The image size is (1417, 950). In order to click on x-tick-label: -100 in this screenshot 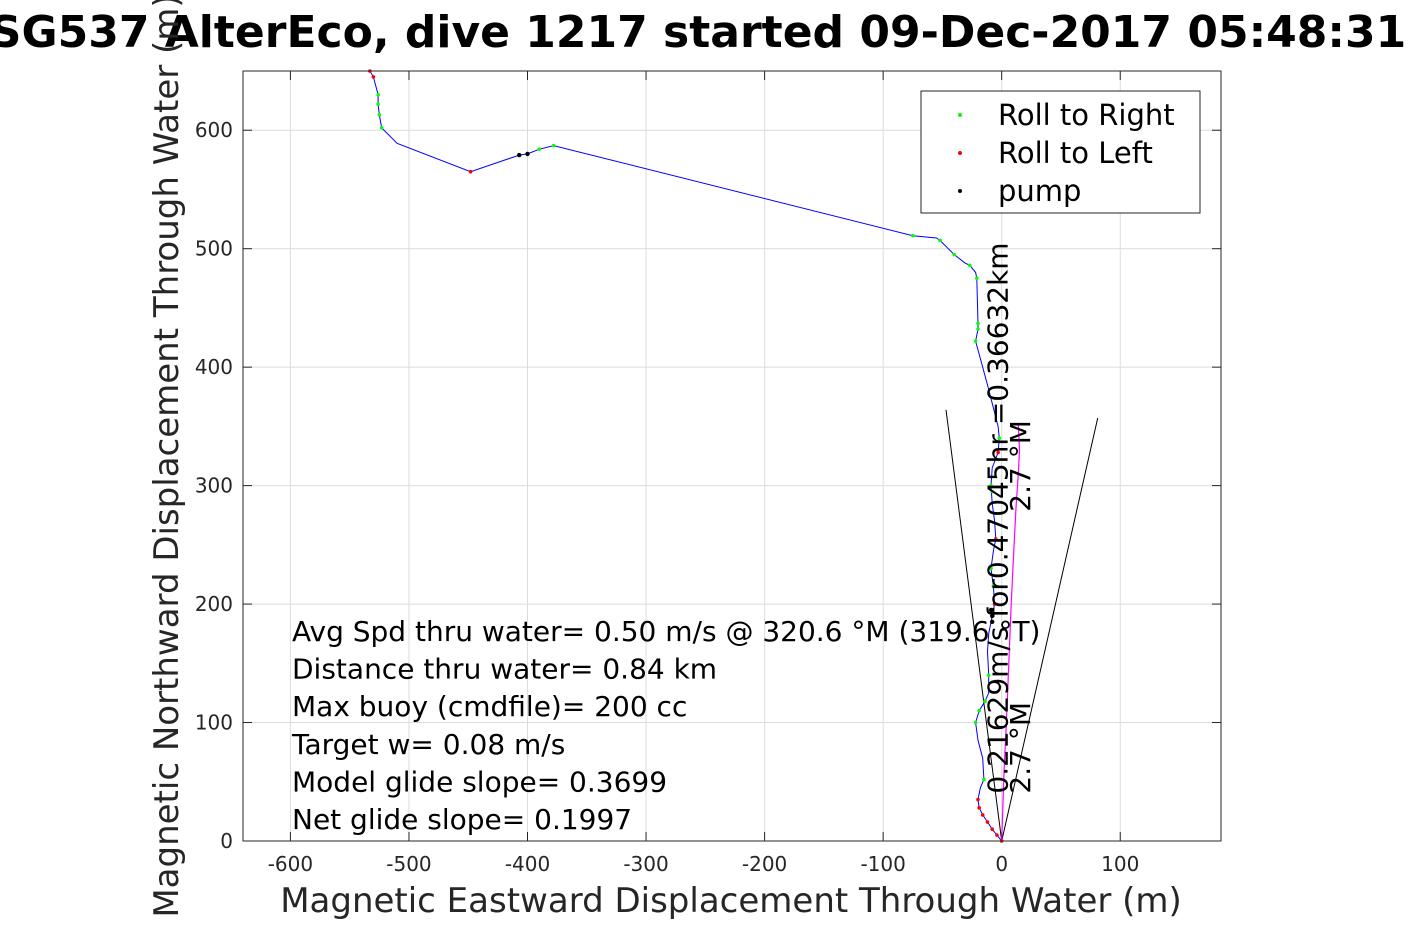, I will do `click(882, 864)`.